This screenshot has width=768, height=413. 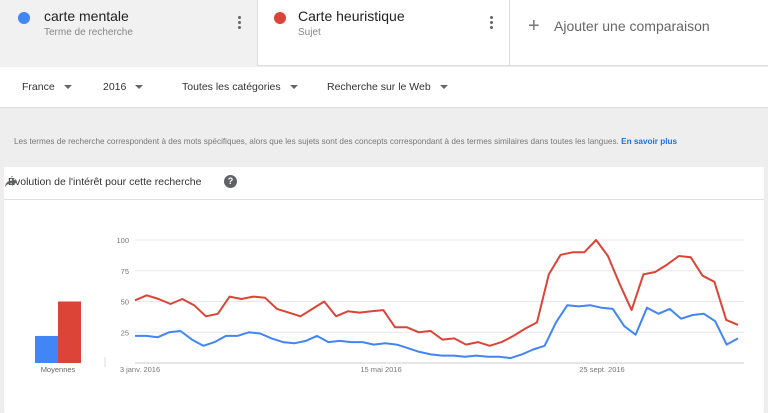 What do you see at coordinates (351, 16) in the screenshot?
I see `term-2-name: Carte heuristique` at bounding box center [351, 16].